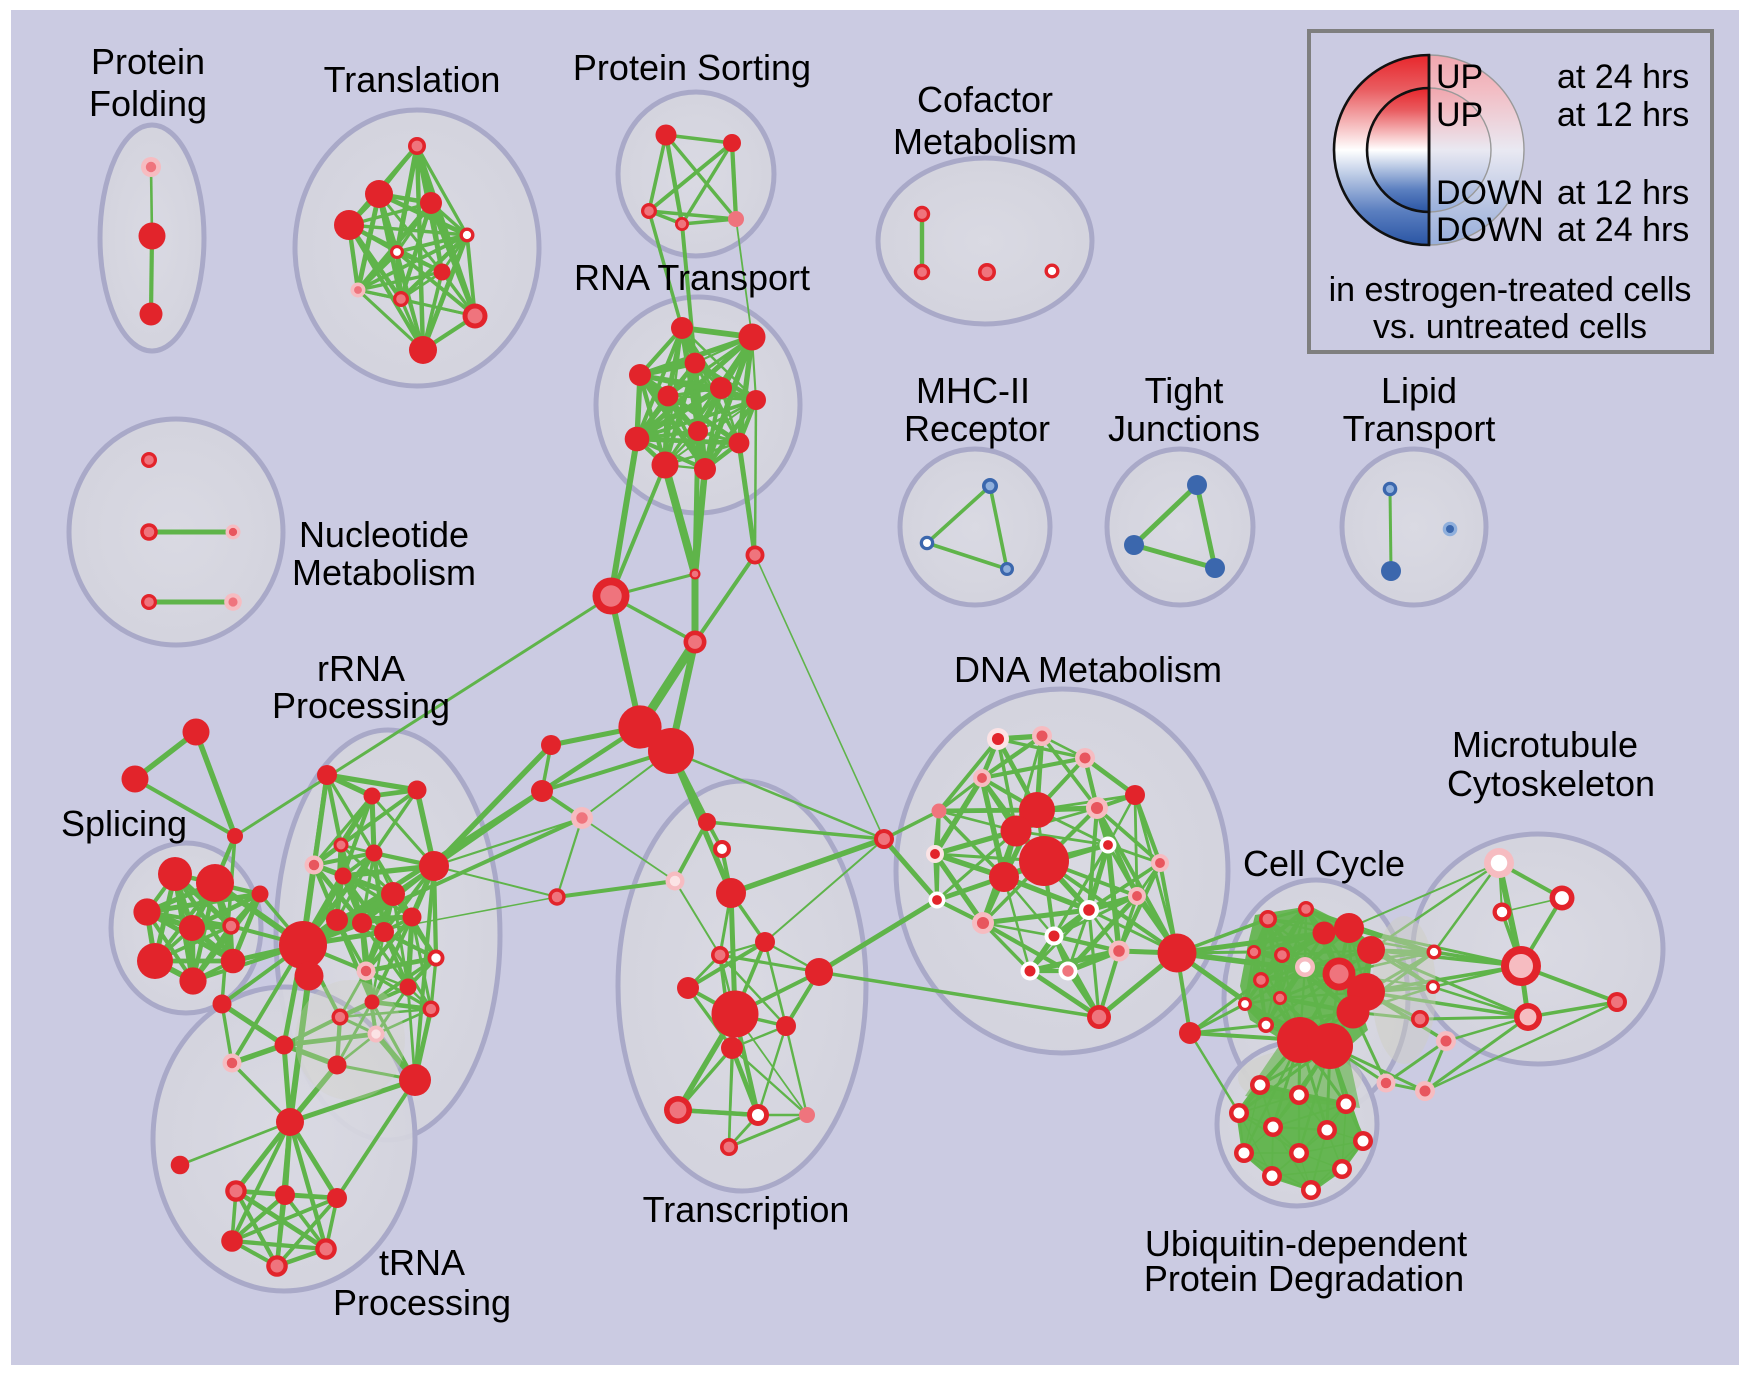  What do you see at coordinates (1184, 390) in the screenshot?
I see `svg-text: Tight` at bounding box center [1184, 390].